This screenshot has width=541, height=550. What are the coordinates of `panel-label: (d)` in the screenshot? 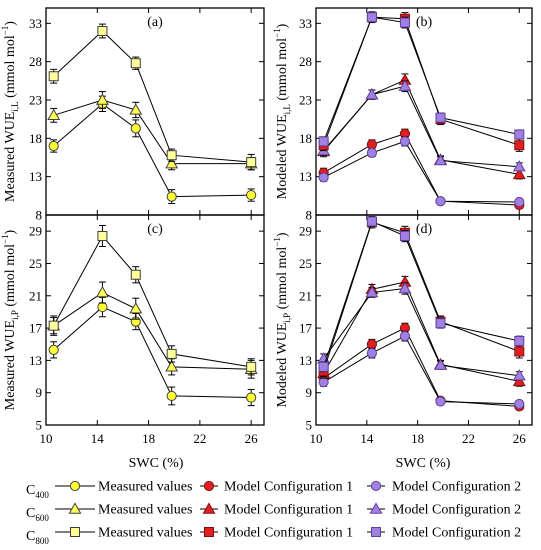 It's located at (424, 229).